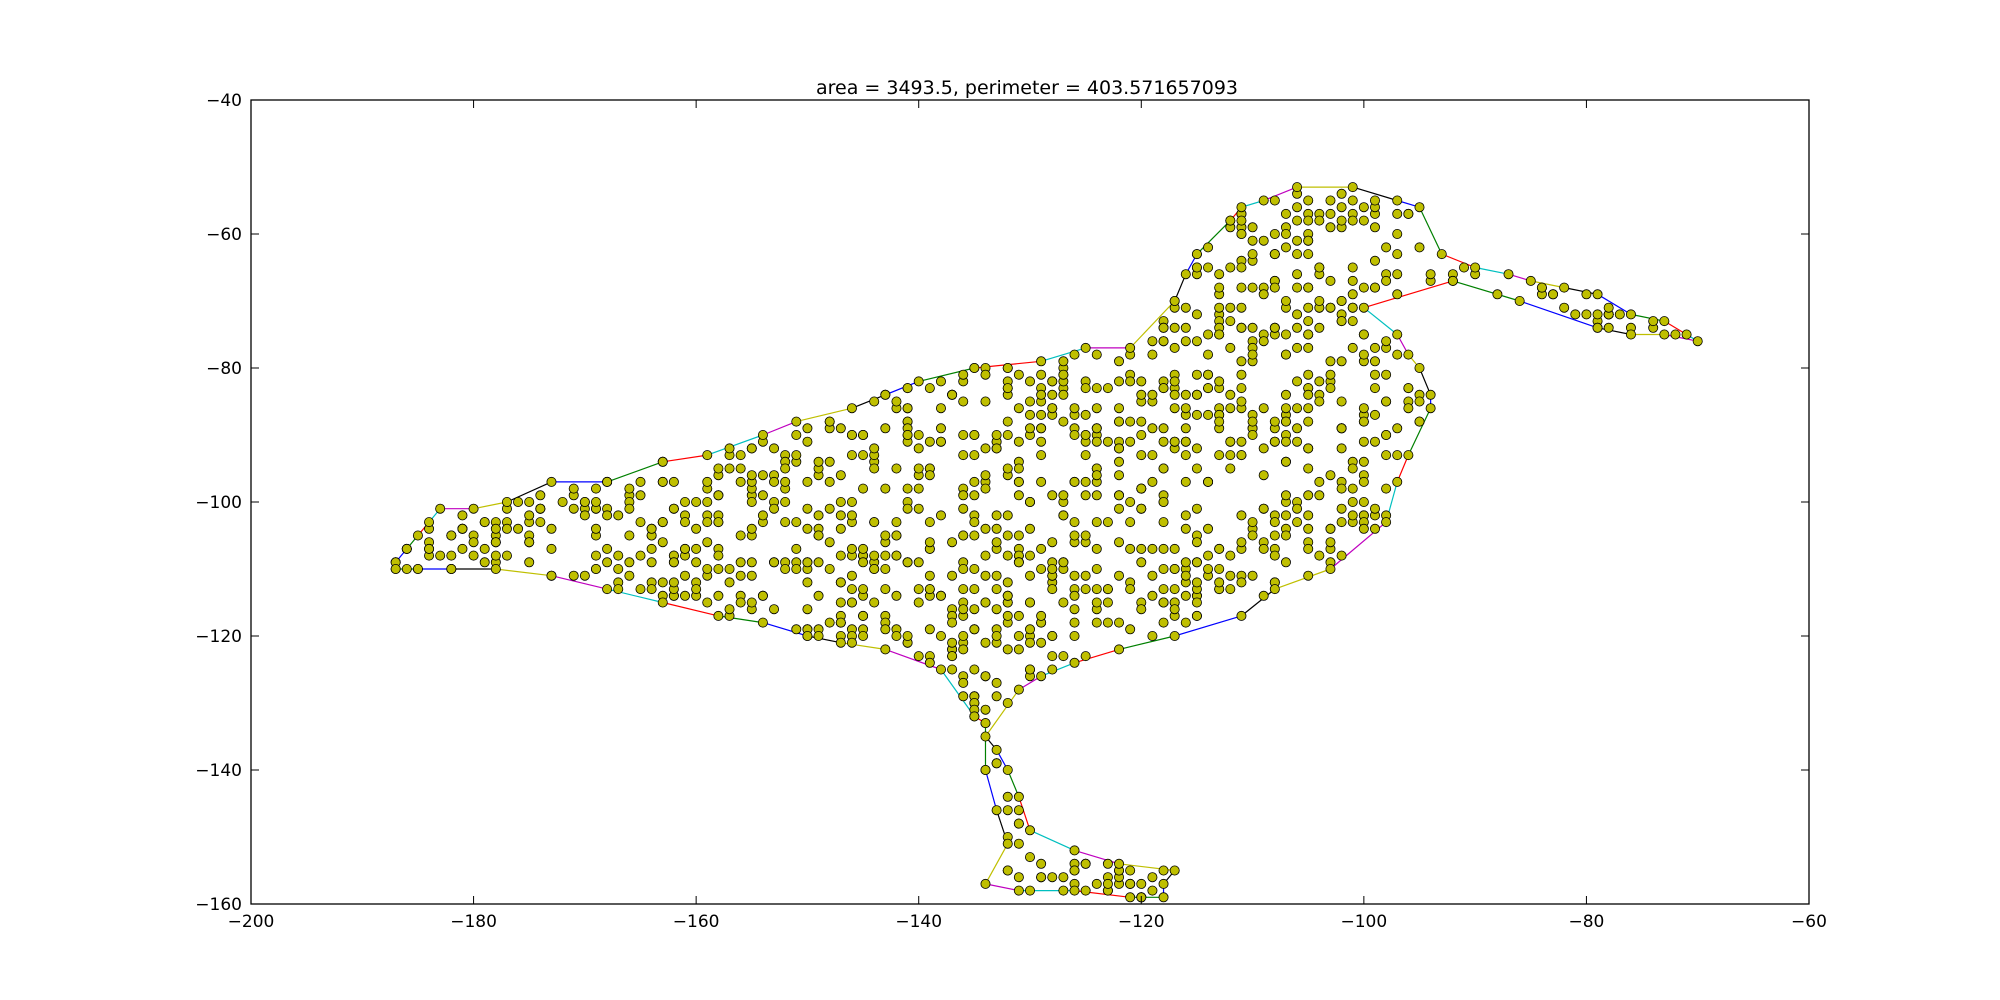  What do you see at coordinates (224, 235) in the screenshot?
I see `y-tick-label: −60` at bounding box center [224, 235].